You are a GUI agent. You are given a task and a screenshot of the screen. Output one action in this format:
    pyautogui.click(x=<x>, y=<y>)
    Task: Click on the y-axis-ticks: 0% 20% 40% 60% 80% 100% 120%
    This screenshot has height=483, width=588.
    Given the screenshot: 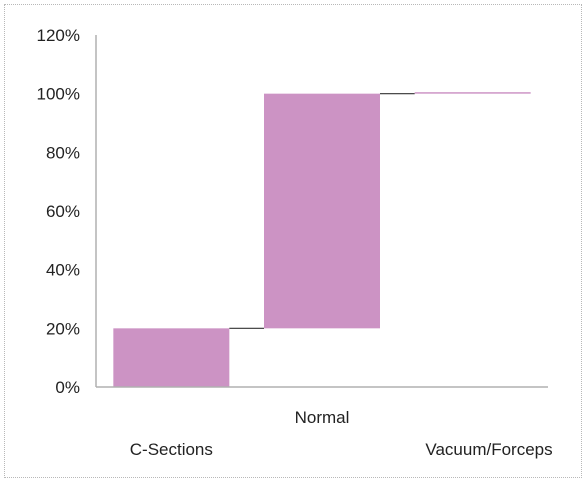 What is the action you would take?
    pyautogui.click(x=58, y=211)
    